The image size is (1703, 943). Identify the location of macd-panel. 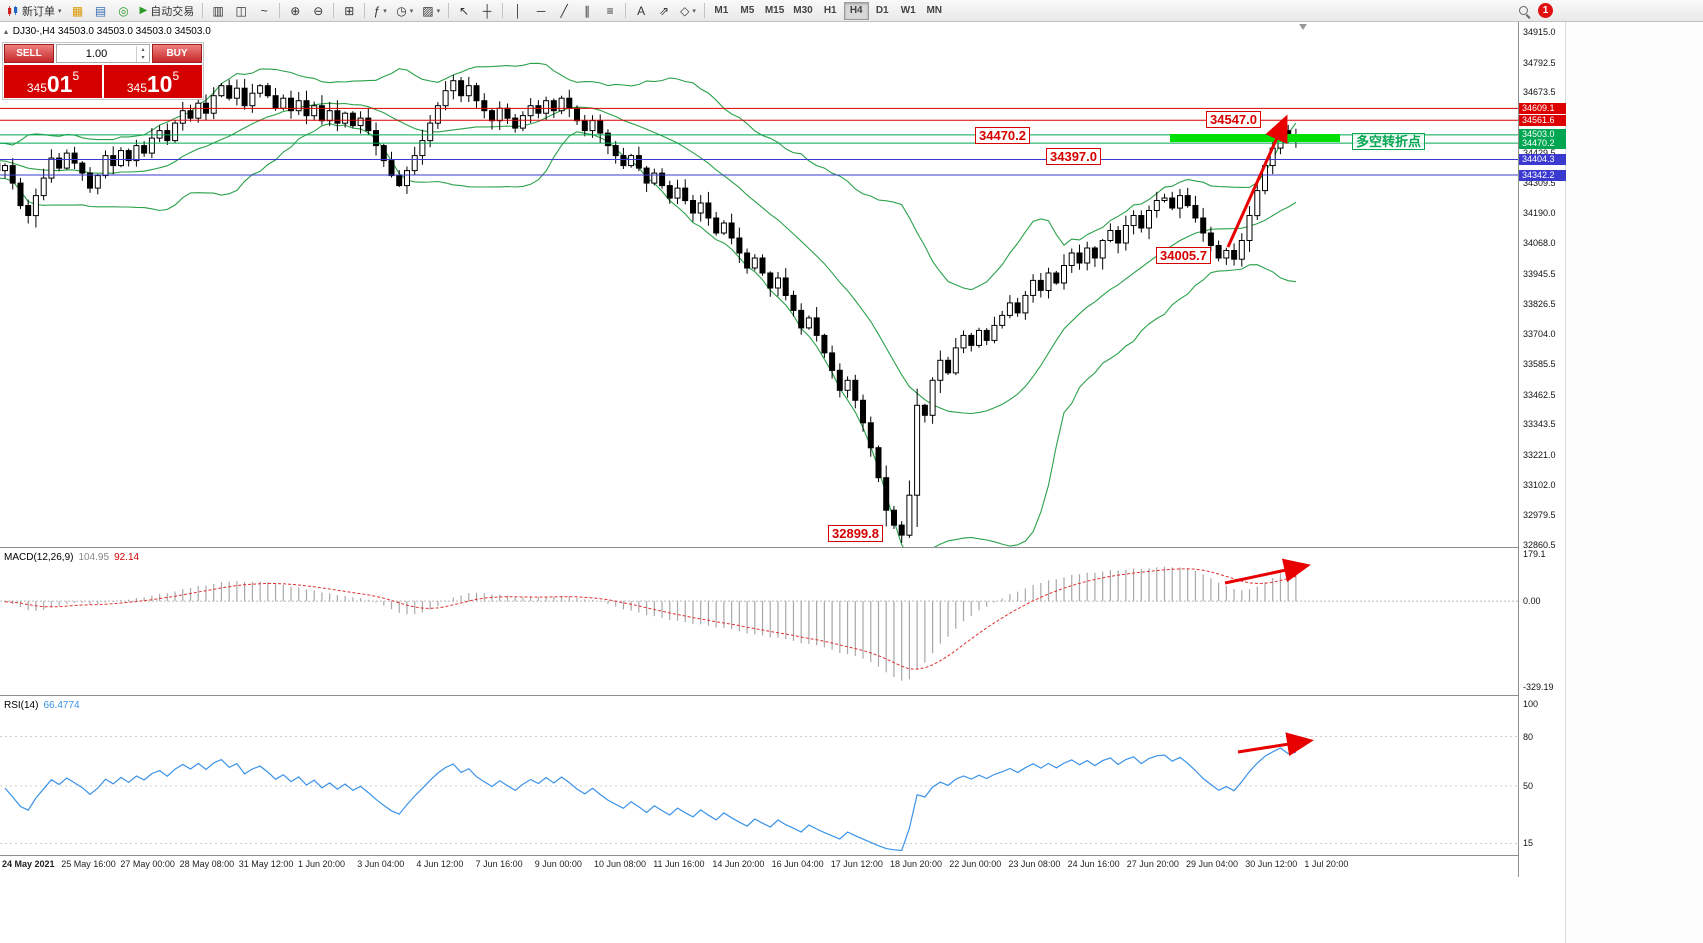
(759, 622).